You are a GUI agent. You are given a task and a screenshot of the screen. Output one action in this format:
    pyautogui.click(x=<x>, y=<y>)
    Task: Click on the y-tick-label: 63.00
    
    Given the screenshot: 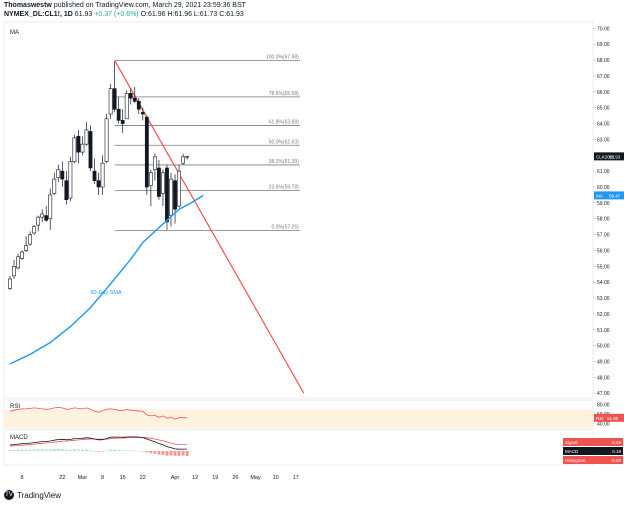 What is the action you would take?
    pyautogui.click(x=603, y=140)
    